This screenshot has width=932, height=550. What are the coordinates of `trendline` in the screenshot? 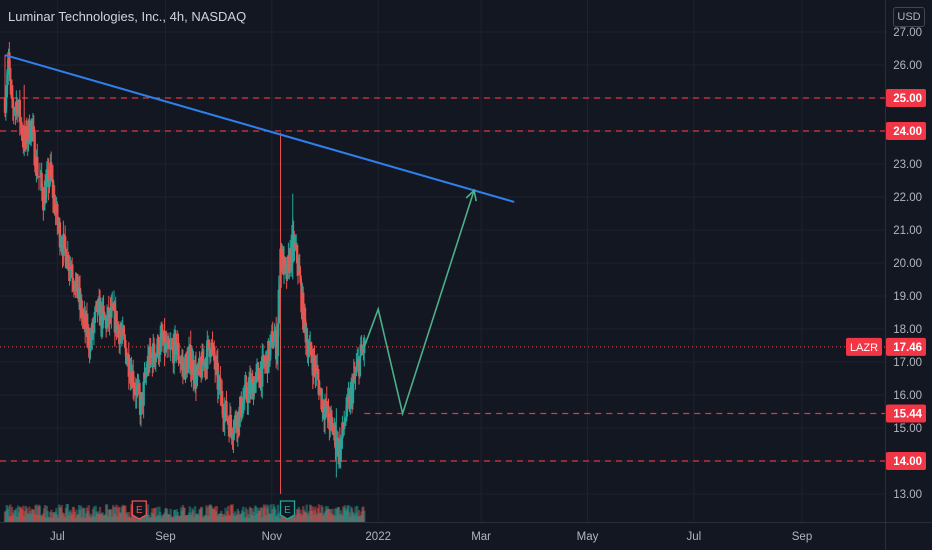 It's located at (259, 128).